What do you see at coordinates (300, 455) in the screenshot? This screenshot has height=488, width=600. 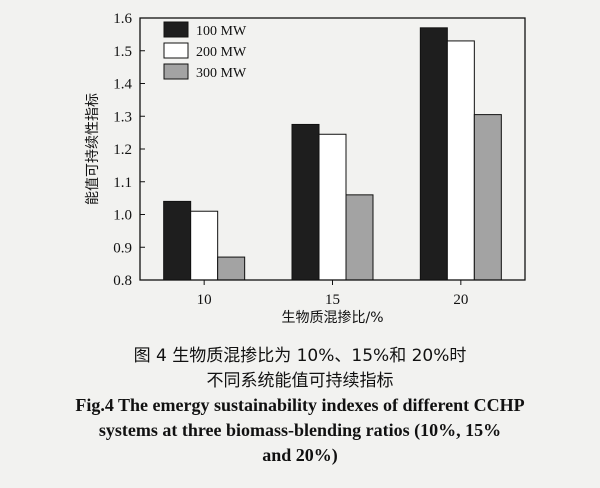 I see `caption-en-line-3: and 20%)` at bounding box center [300, 455].